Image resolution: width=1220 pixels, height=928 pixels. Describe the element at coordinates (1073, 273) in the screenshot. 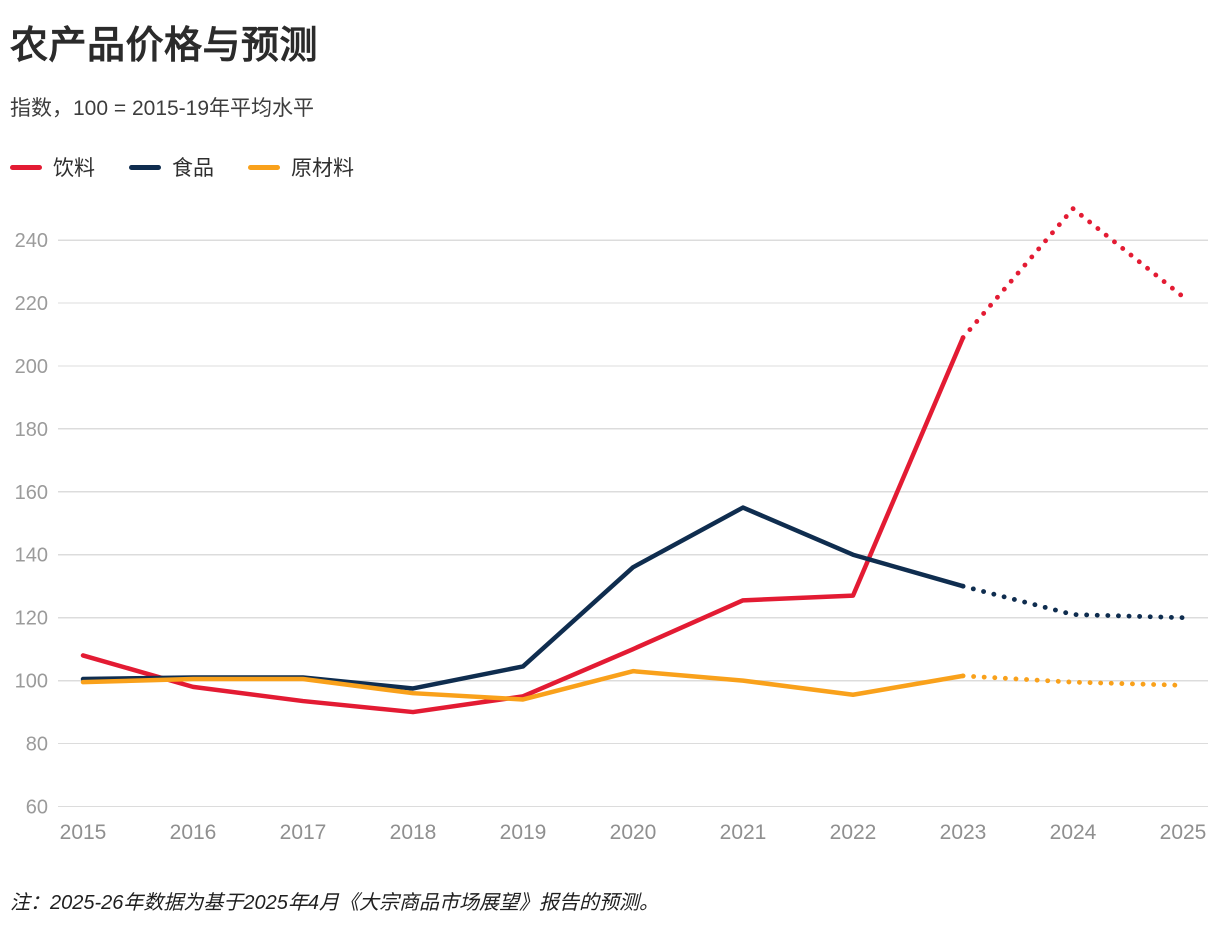

I see `series-forecast-line-beverages` at that location.